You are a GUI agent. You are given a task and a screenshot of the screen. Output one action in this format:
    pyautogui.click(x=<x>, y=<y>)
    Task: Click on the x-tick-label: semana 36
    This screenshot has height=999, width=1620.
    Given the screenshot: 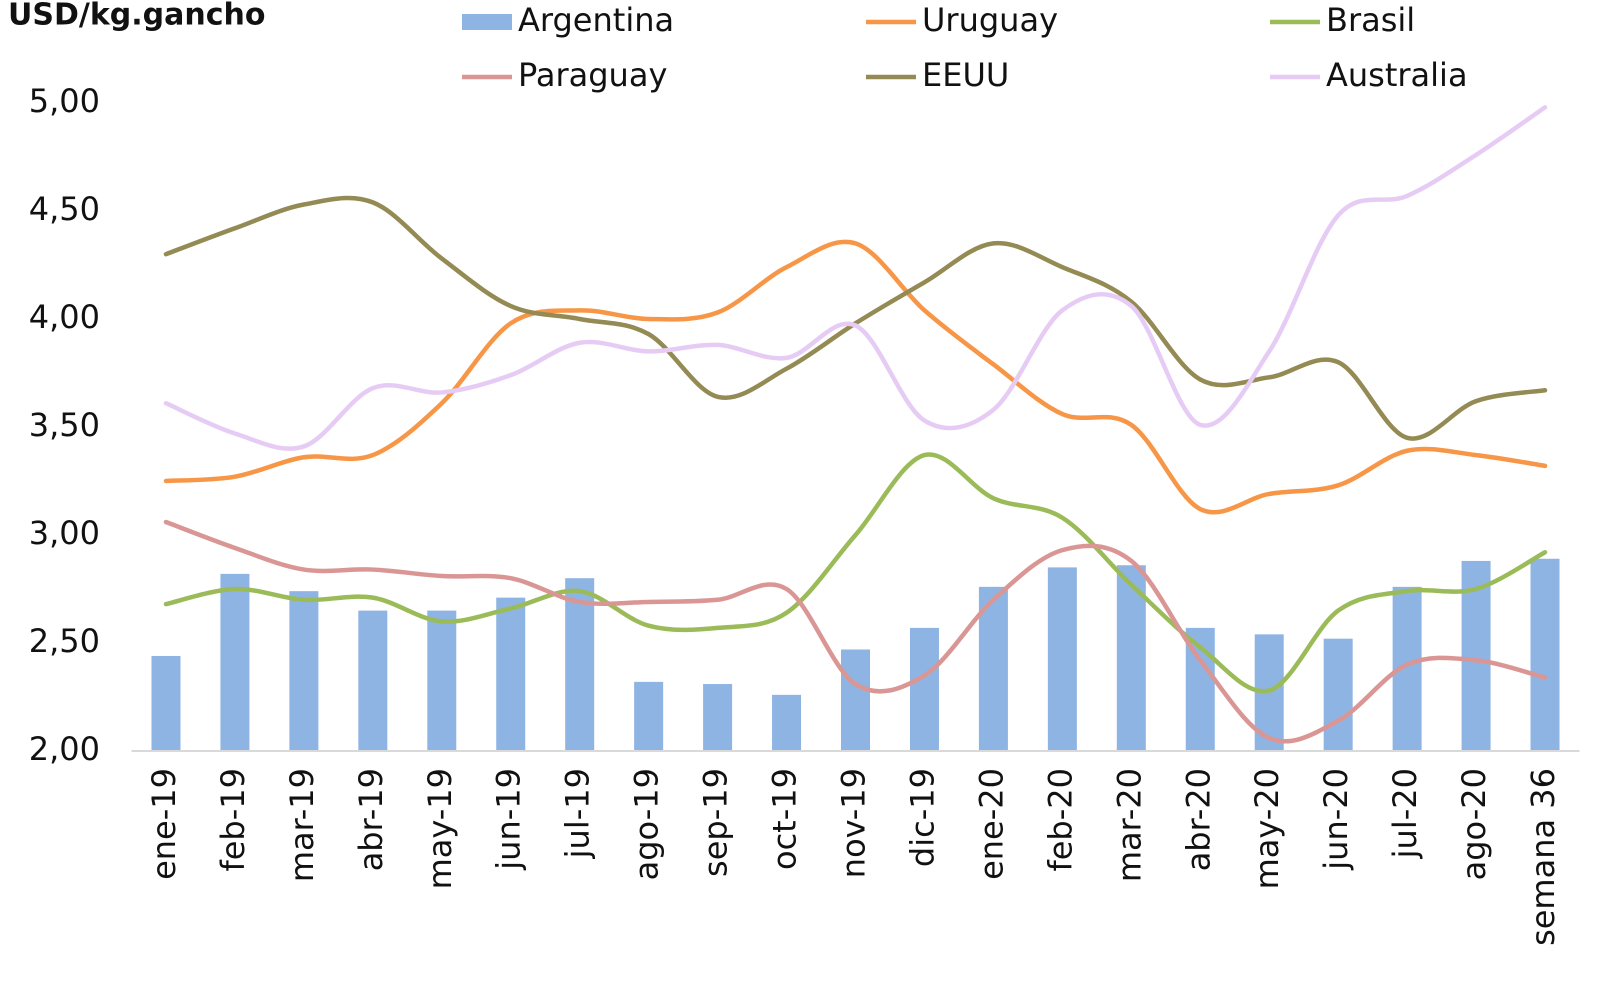 What is the action you would take?
    pyautogui.click(x=1543, y=857)
    